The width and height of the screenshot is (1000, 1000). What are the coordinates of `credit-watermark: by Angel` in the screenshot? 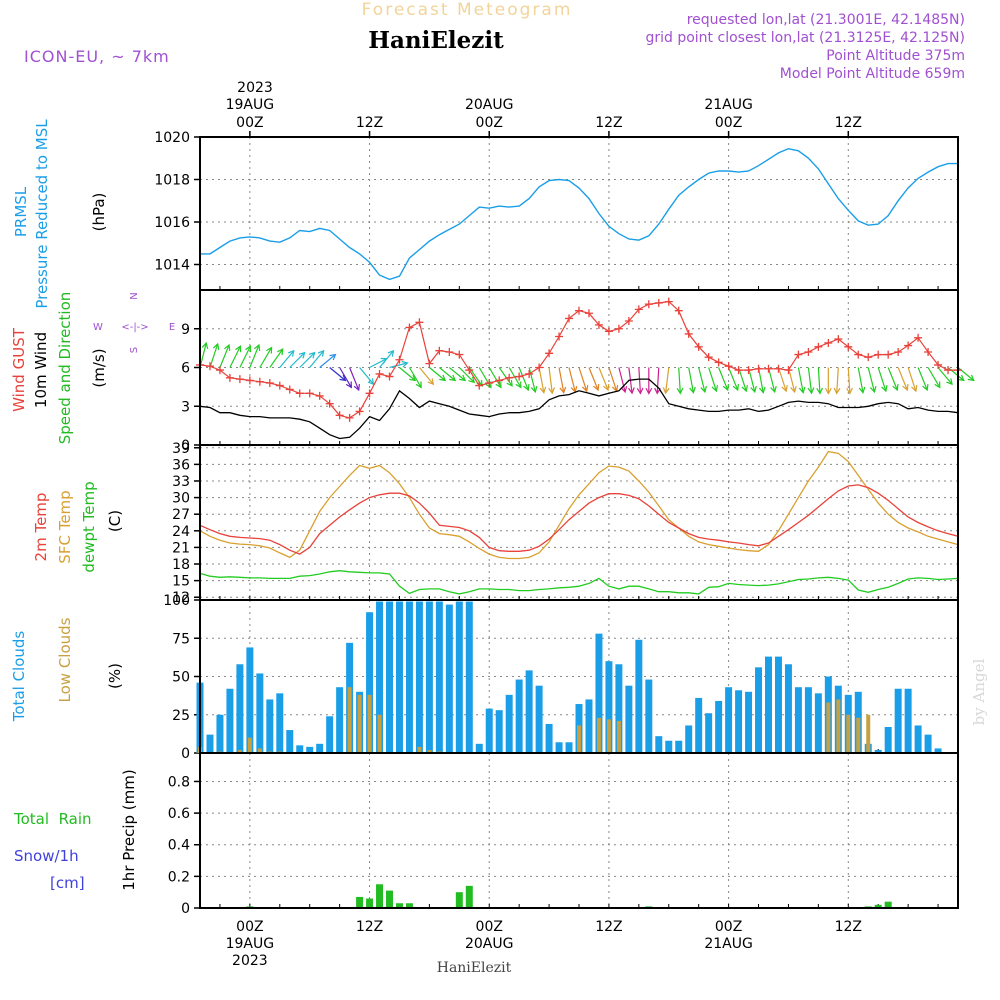 It's located at (979, 691).